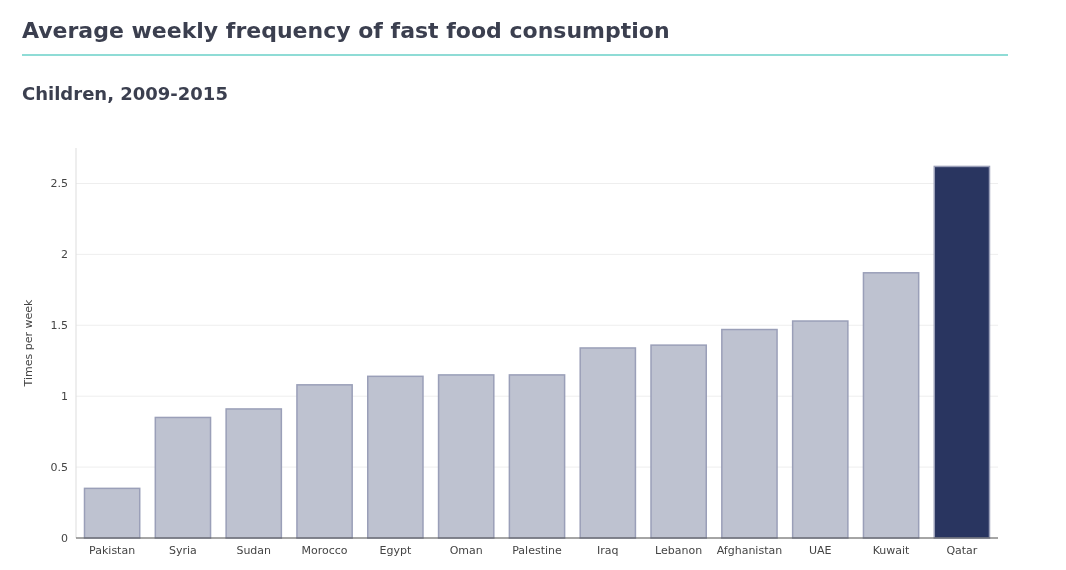 The width and height of the screenshot is (1066, 570). What do you see at coordinates (346, 30) in the screenshot?
I see `chart-title: Average weekly frequency of fast food consumption` at bounding box center [346, 30].